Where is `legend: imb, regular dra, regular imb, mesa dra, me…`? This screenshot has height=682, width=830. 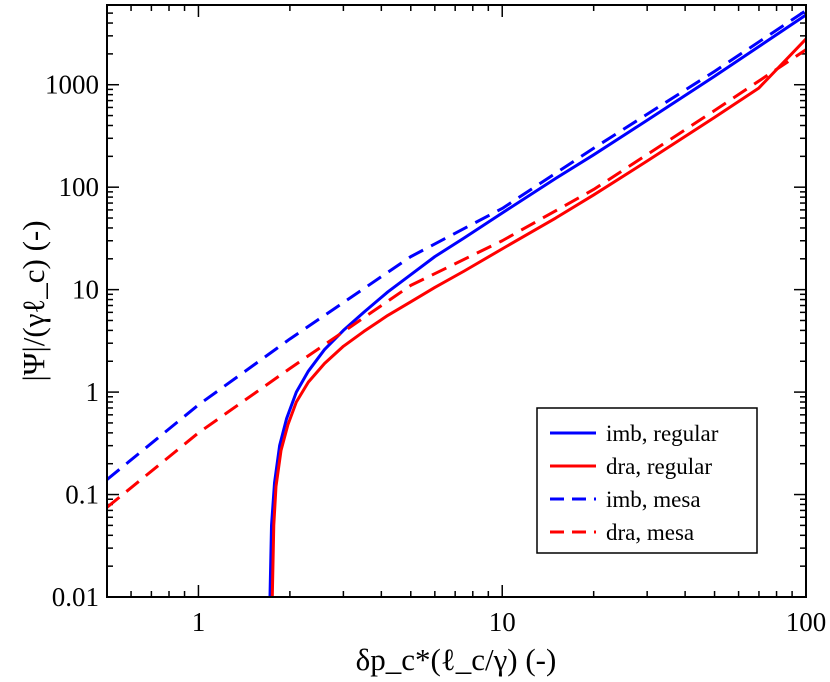
legend: imb, regular dra, regular imb, mesa dra, me… is located at coordinates (647, 480).